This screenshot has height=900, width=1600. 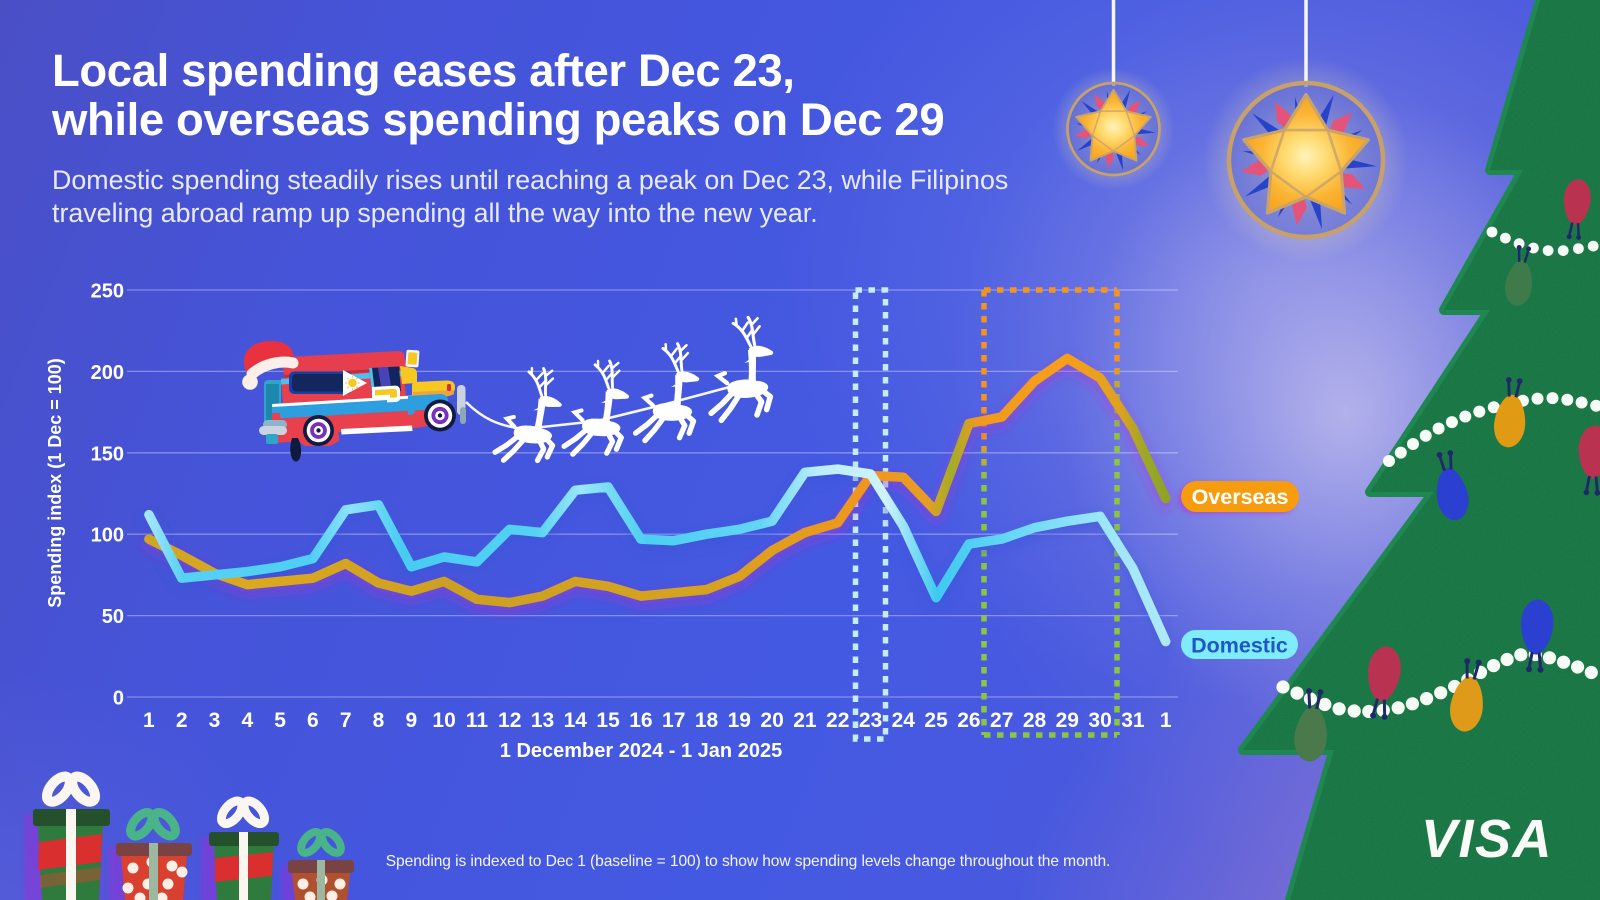 What do you see at coordinates (477, 720) in the screenshot?
I see `svg-text: 11` at bounding box center [477, 720].